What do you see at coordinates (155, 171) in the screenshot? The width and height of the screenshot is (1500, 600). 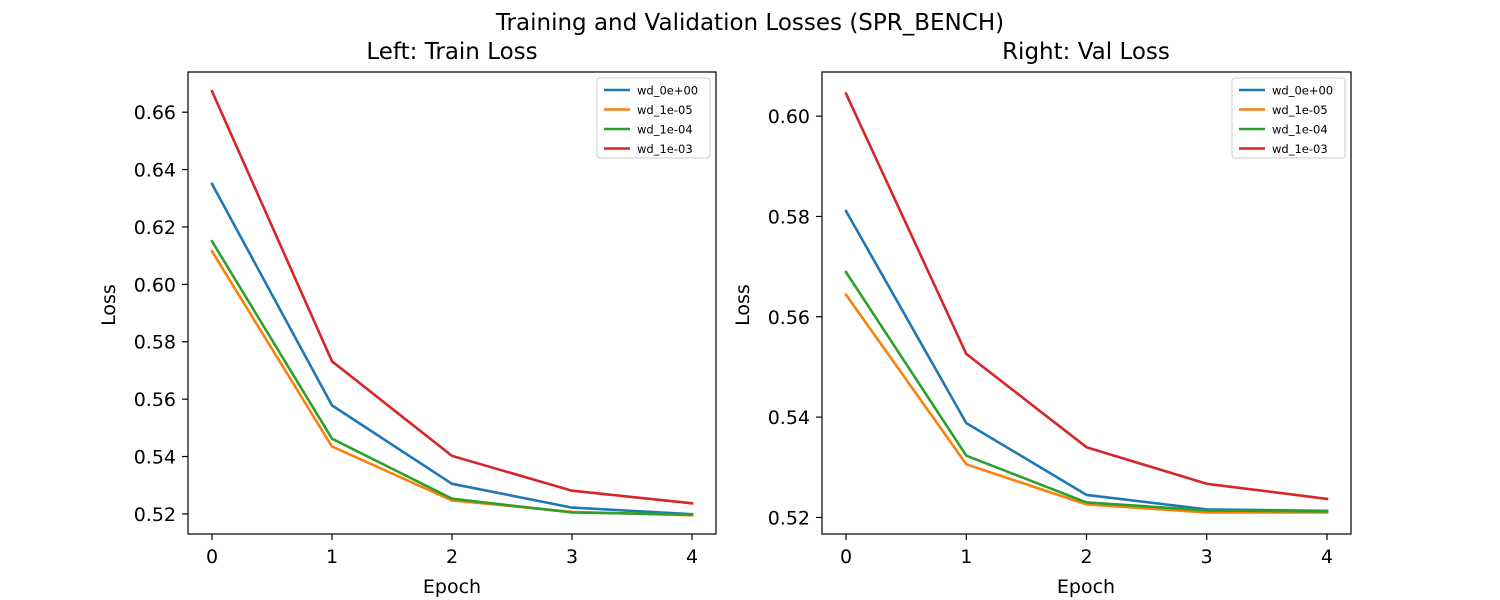 I see `y-tick-label: 0.64` at bounding box center [155, 171].